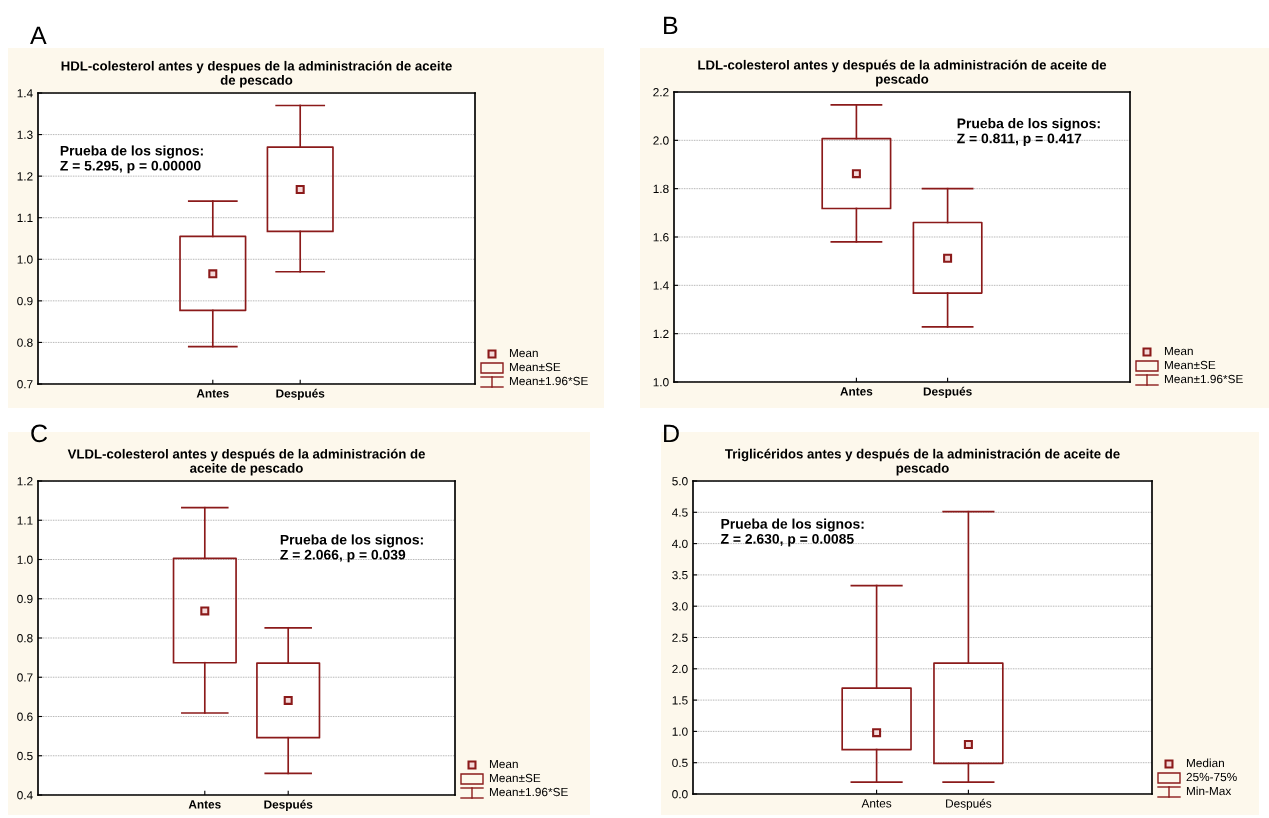 This screenshot has height=818, width=1269. What do you see at coordinates (661, 237) in the screenshot?
I see `y-tick-label: 1.6` at bounding box center [661, 237].